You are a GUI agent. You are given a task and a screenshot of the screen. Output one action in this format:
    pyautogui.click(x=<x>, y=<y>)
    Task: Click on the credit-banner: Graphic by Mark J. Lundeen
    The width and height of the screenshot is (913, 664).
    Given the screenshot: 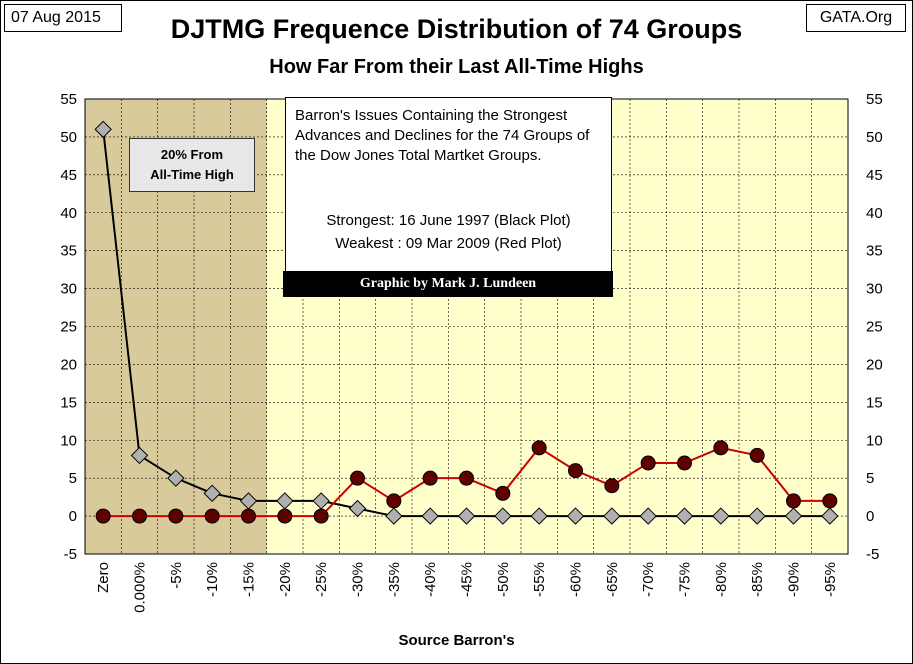 What is the action you would take?
    pyautogui.click(x=448, y=284)
    